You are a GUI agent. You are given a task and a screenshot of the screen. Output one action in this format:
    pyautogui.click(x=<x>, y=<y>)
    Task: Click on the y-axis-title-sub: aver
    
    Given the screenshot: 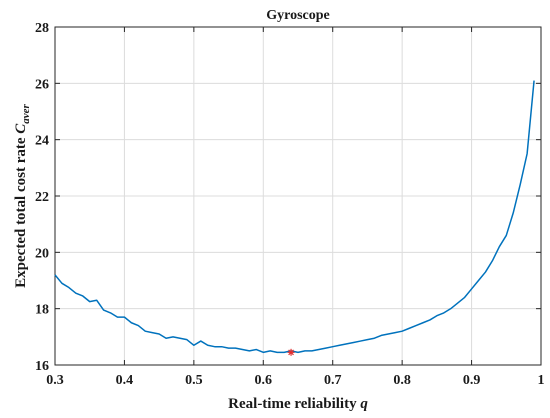 What is the action you would take?
    pyautogui.click(x=26, y=113)
    